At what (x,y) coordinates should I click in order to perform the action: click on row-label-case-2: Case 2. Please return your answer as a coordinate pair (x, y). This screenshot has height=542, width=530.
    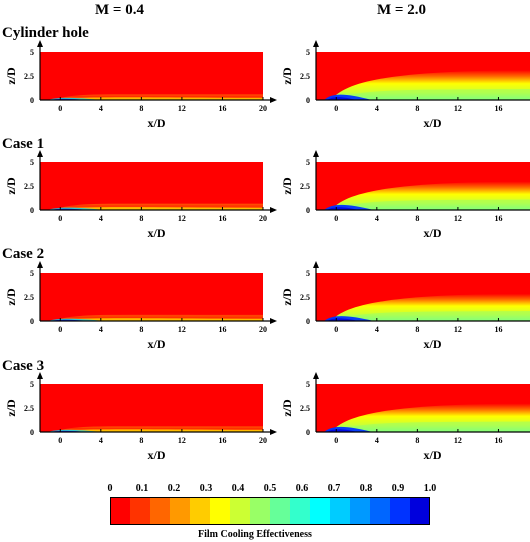
    Looking at the image, I should click on (23, 254).